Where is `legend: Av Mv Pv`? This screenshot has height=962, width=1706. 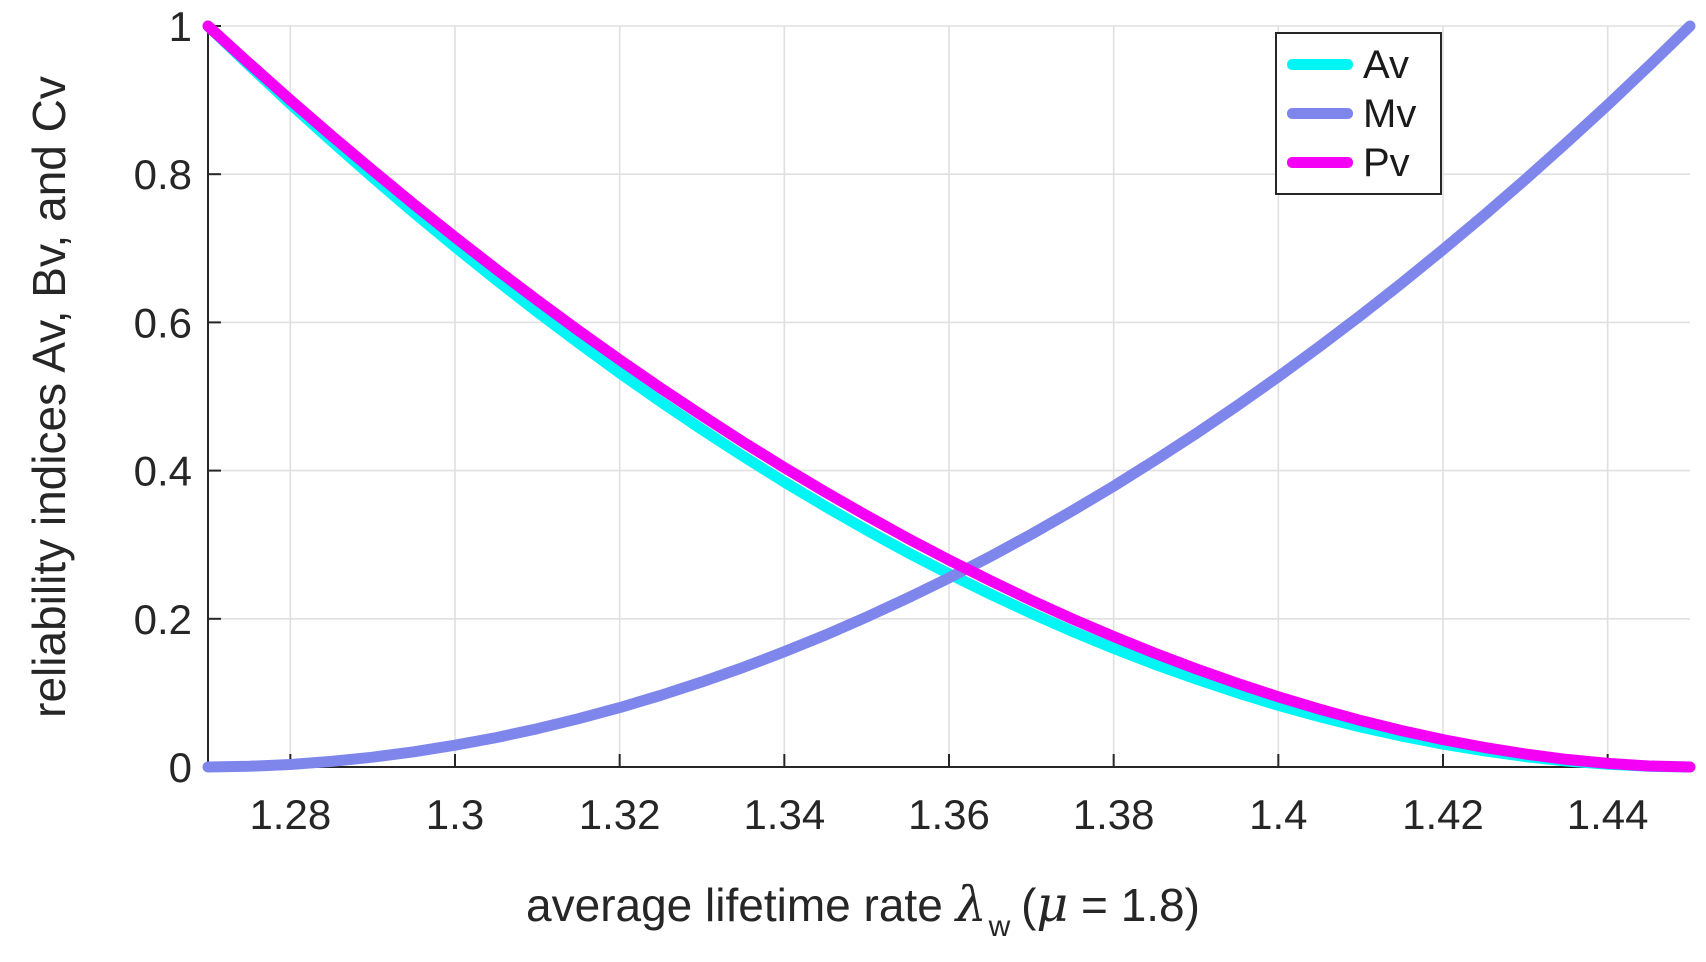 legend: Av Mv Pv is located at coordinates (1358, 113).